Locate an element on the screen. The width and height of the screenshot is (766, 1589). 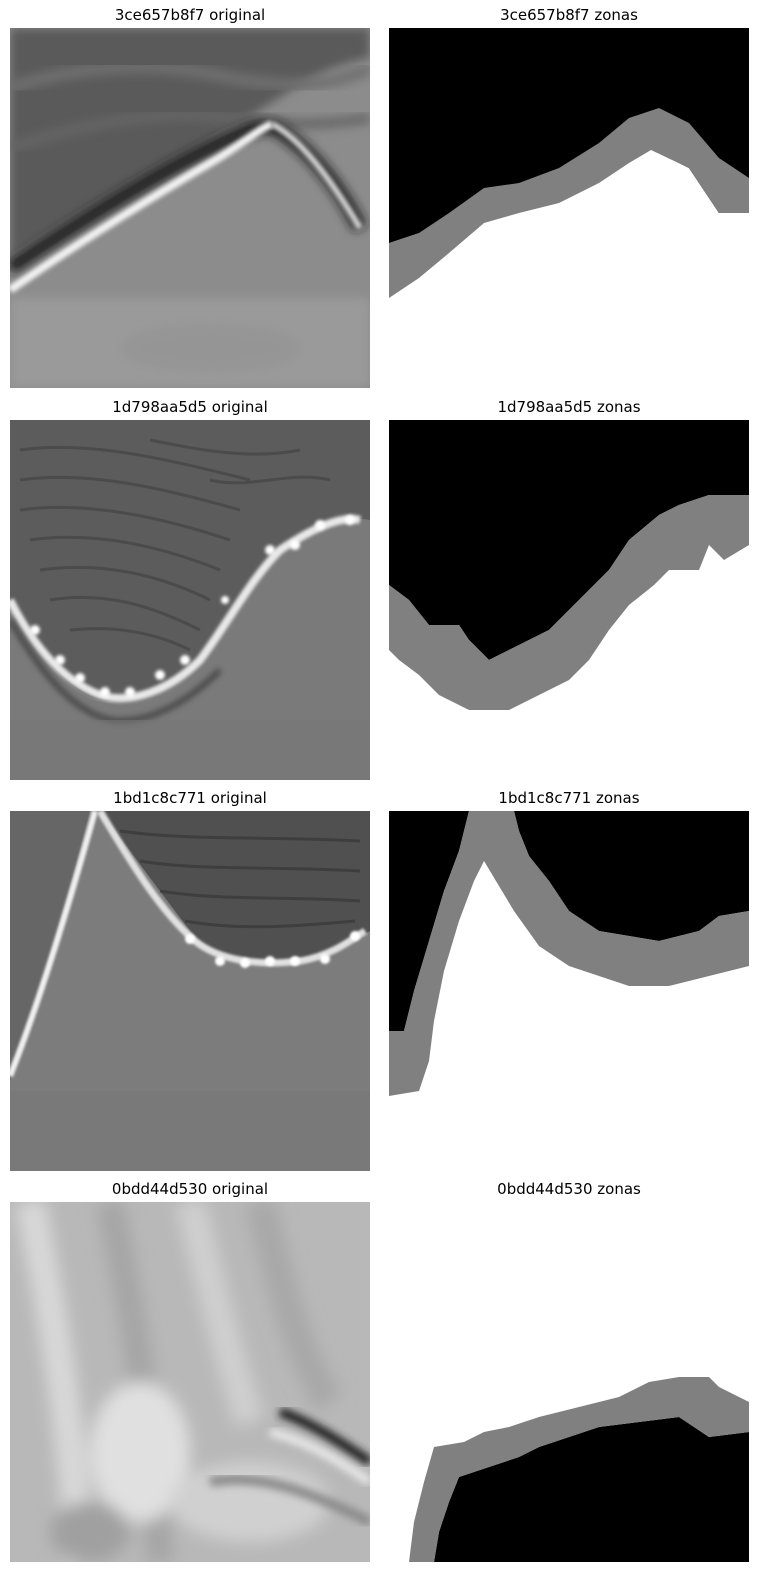
panel-title-4: 1d798aa5d5 zonas is located at coordinates (569, 407).